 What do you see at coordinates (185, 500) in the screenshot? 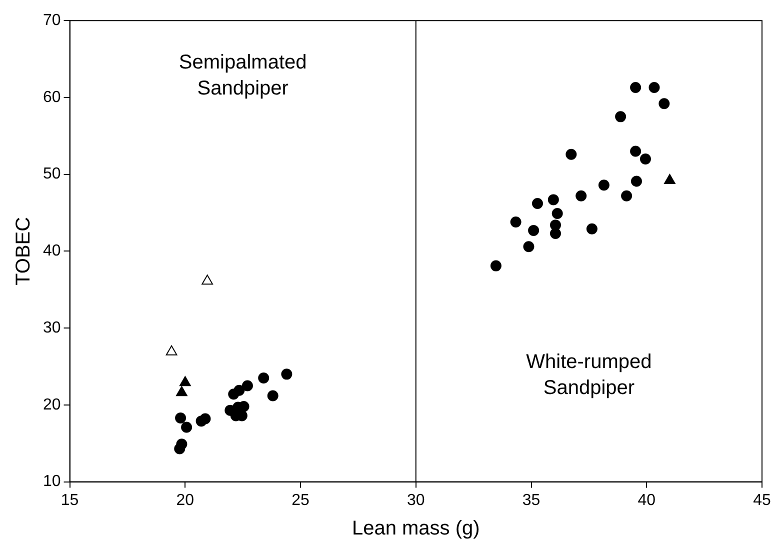
I see `x-tick-label: 20` at bounding box center [185, 500].